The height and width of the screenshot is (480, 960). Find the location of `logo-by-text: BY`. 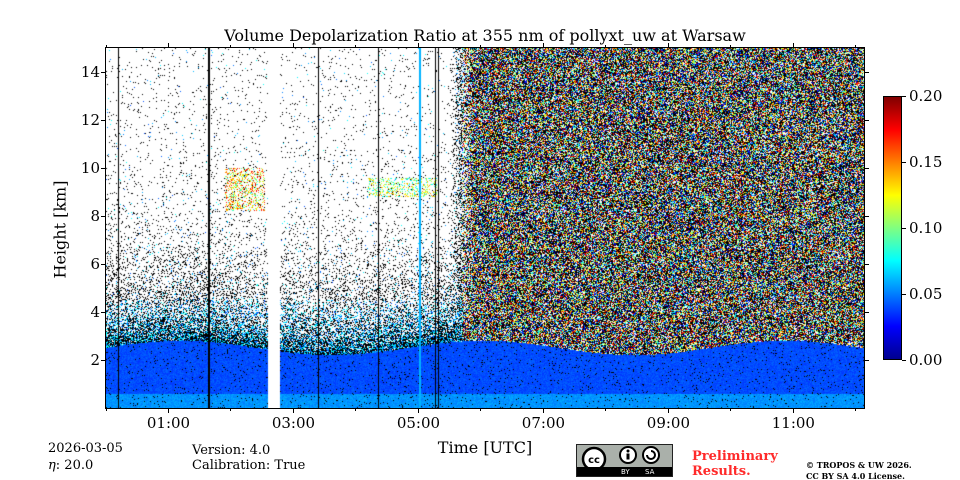

logo-by-text: BY is located at coordinates (625, 472).